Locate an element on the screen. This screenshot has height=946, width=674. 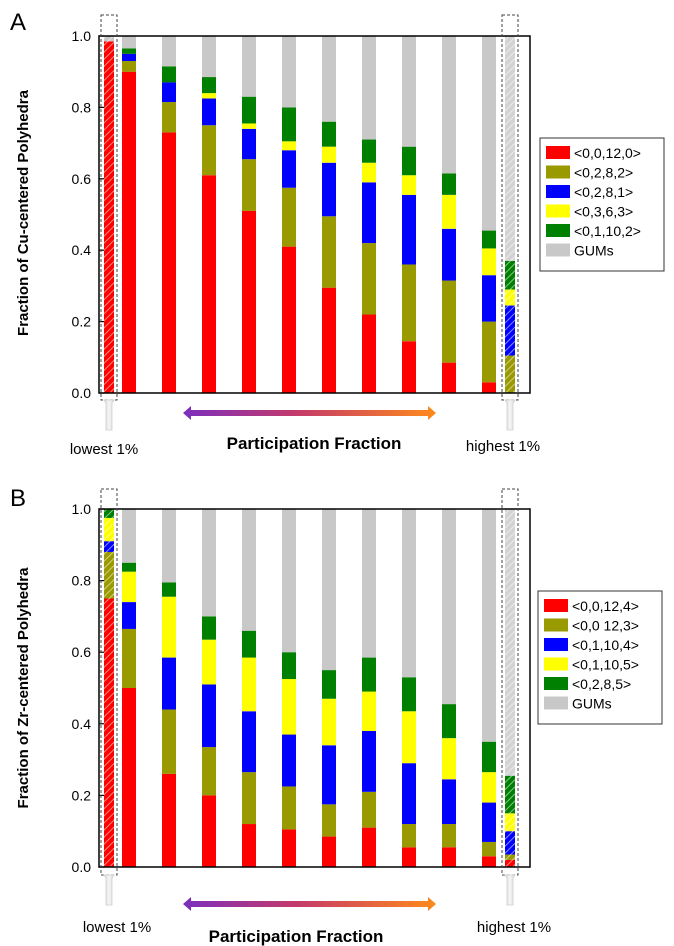
lowest-label-a: lowest 1% is located at coordinates (104, 449).